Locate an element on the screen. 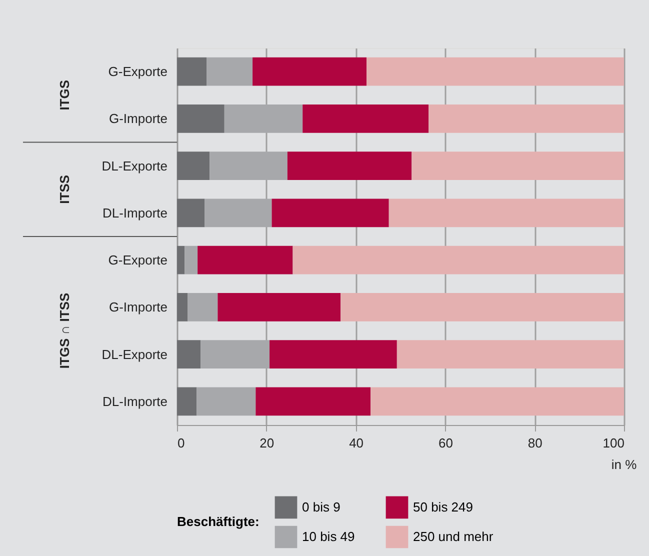  legend-title: Beschäftigte: is located at coordinates (218, 521).